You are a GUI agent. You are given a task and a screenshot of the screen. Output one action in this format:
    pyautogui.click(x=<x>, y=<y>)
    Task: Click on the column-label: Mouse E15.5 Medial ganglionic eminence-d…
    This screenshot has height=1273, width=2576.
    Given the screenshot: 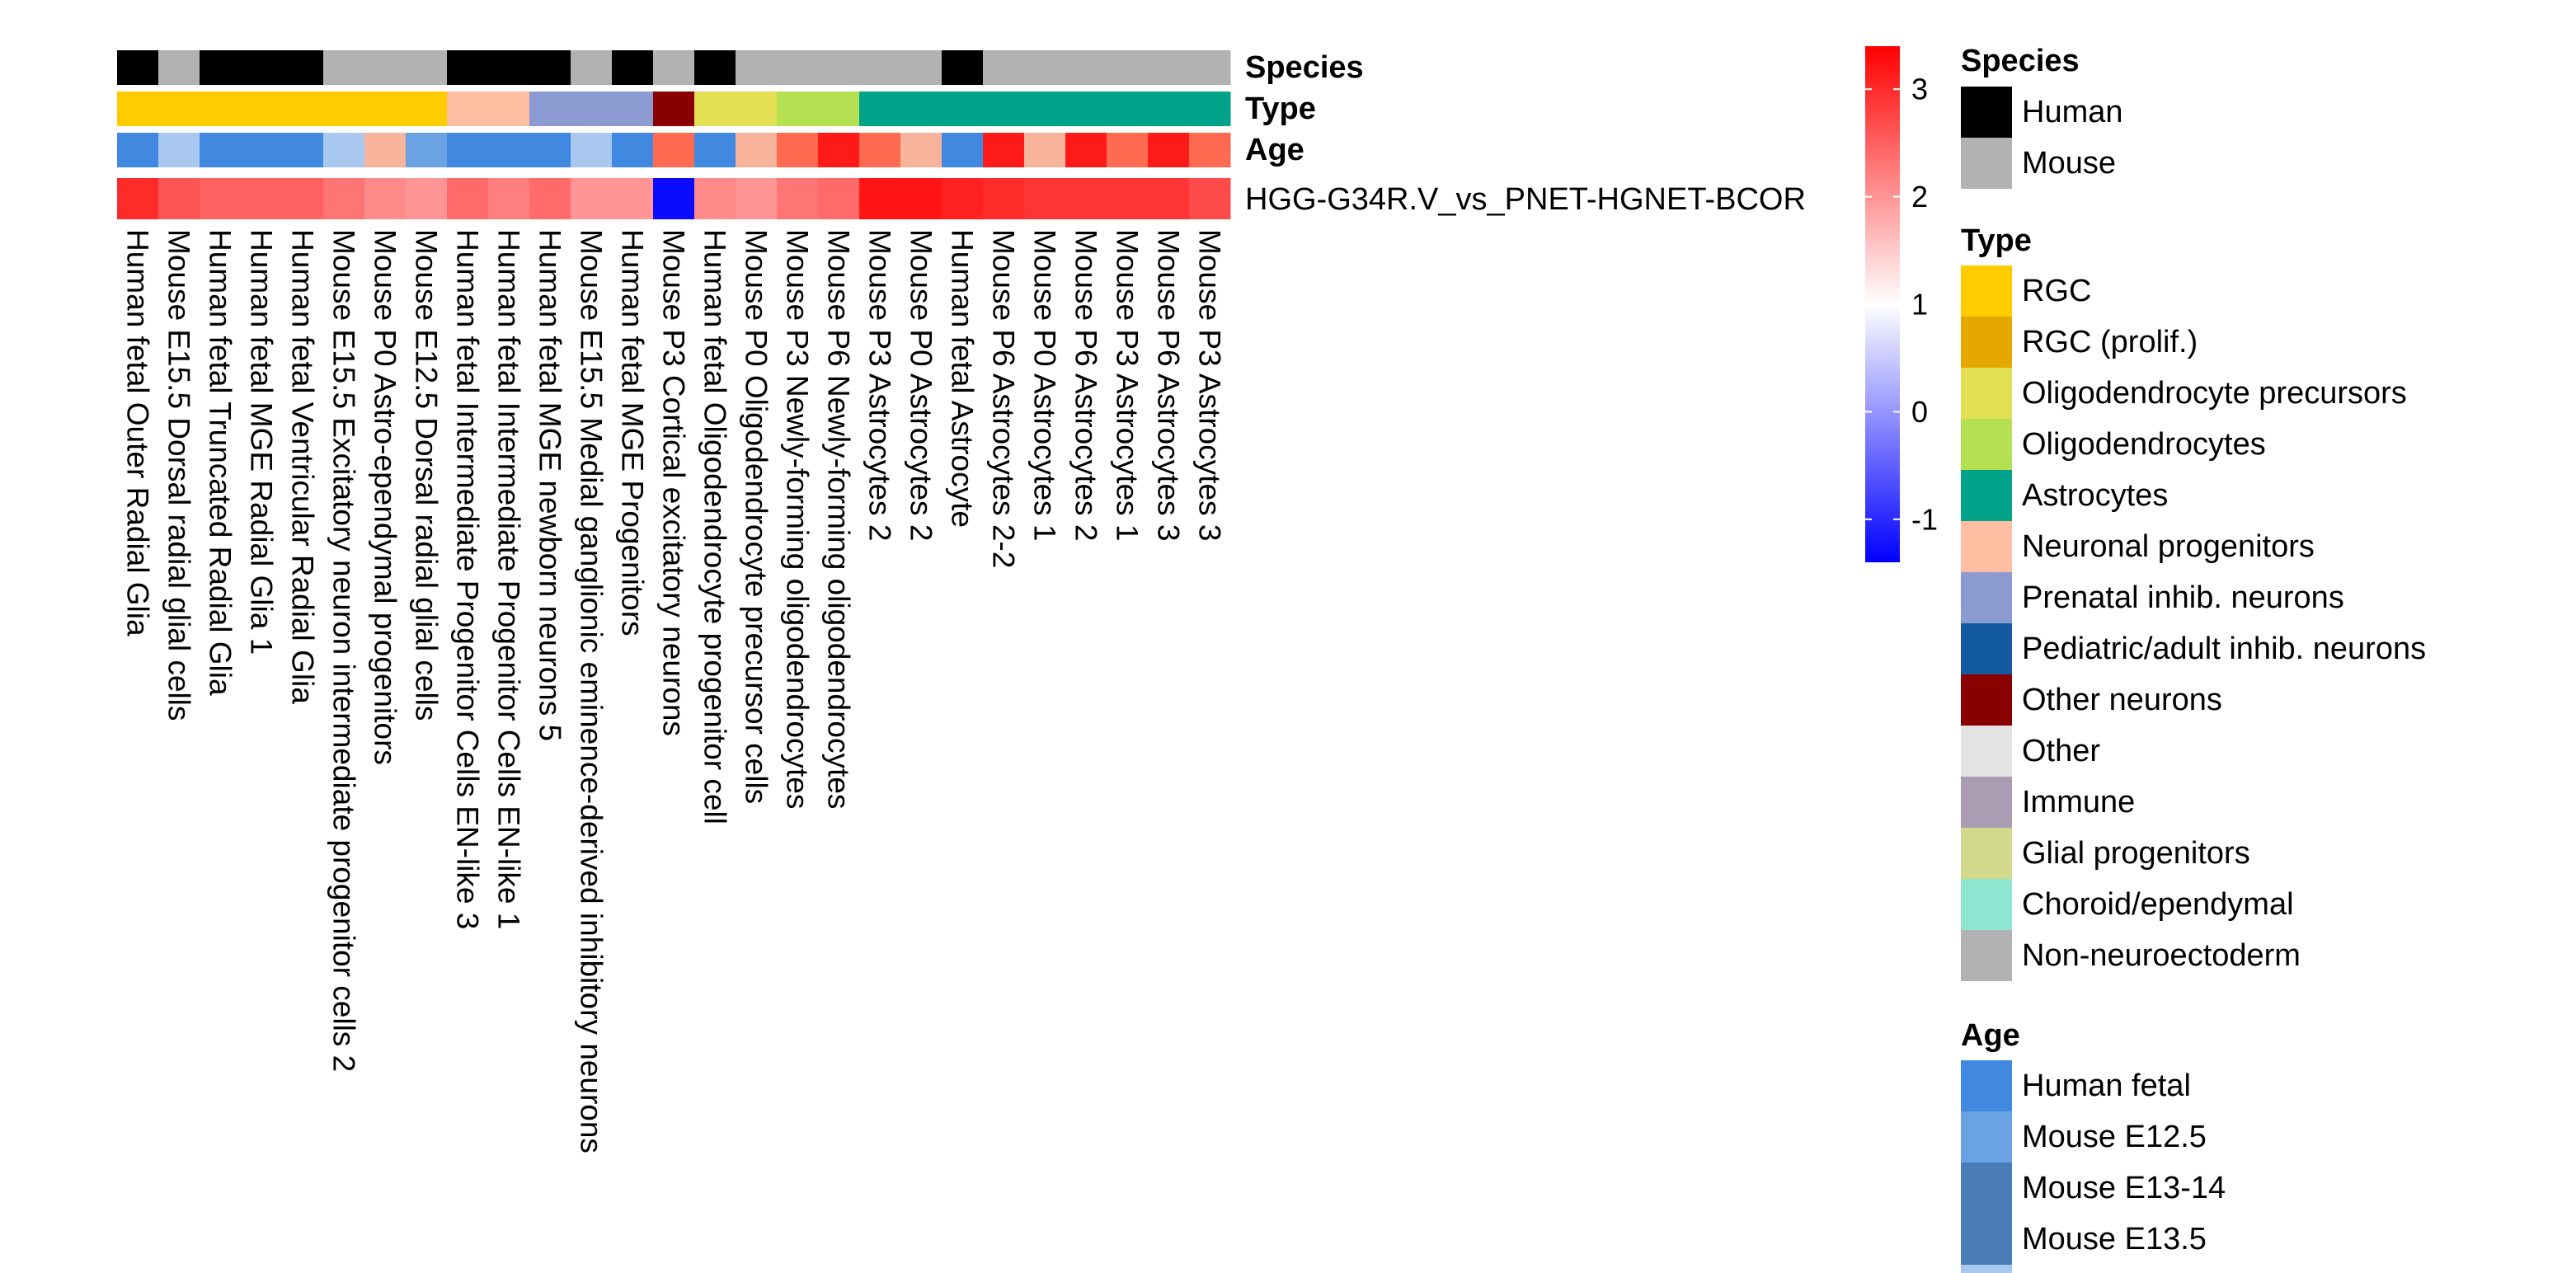 What is the action you would take?
    pyautogui.click(x=592, y=691)
    